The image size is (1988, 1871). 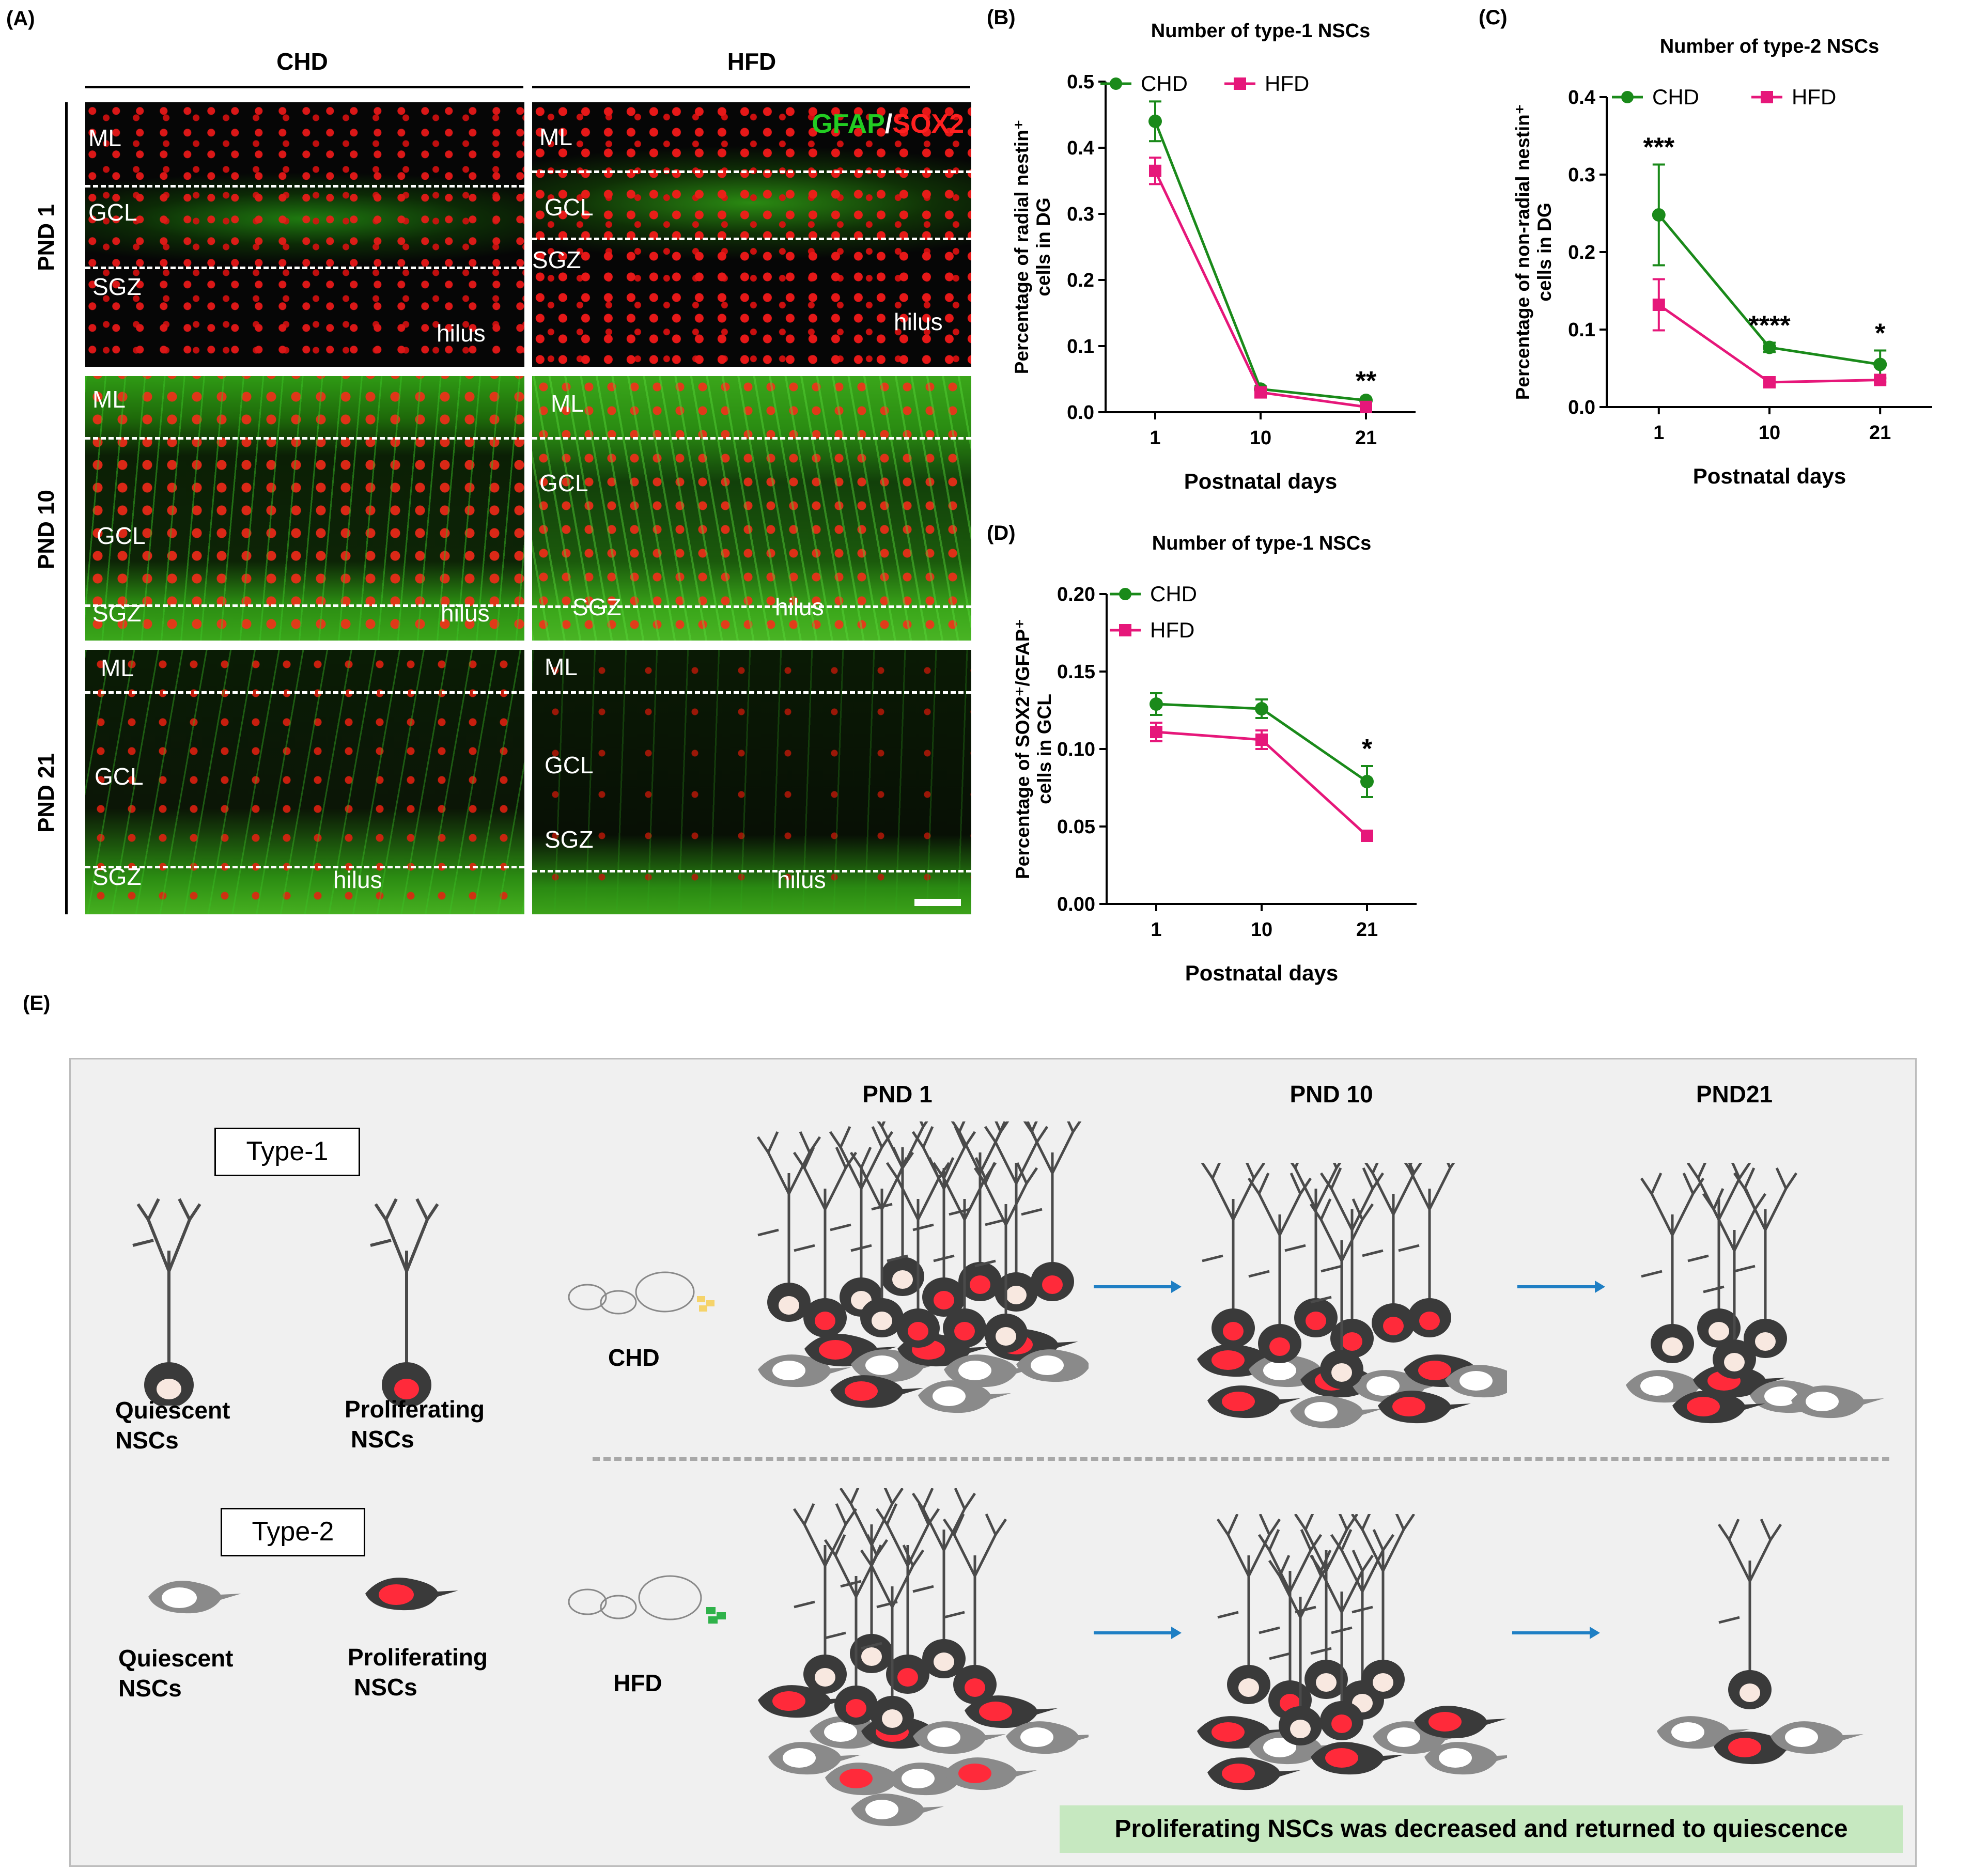 What do you see at coordinates (117, 667) in the screenshot?
I see `layer-label-ml: ML` at bounding box center [117, 667].